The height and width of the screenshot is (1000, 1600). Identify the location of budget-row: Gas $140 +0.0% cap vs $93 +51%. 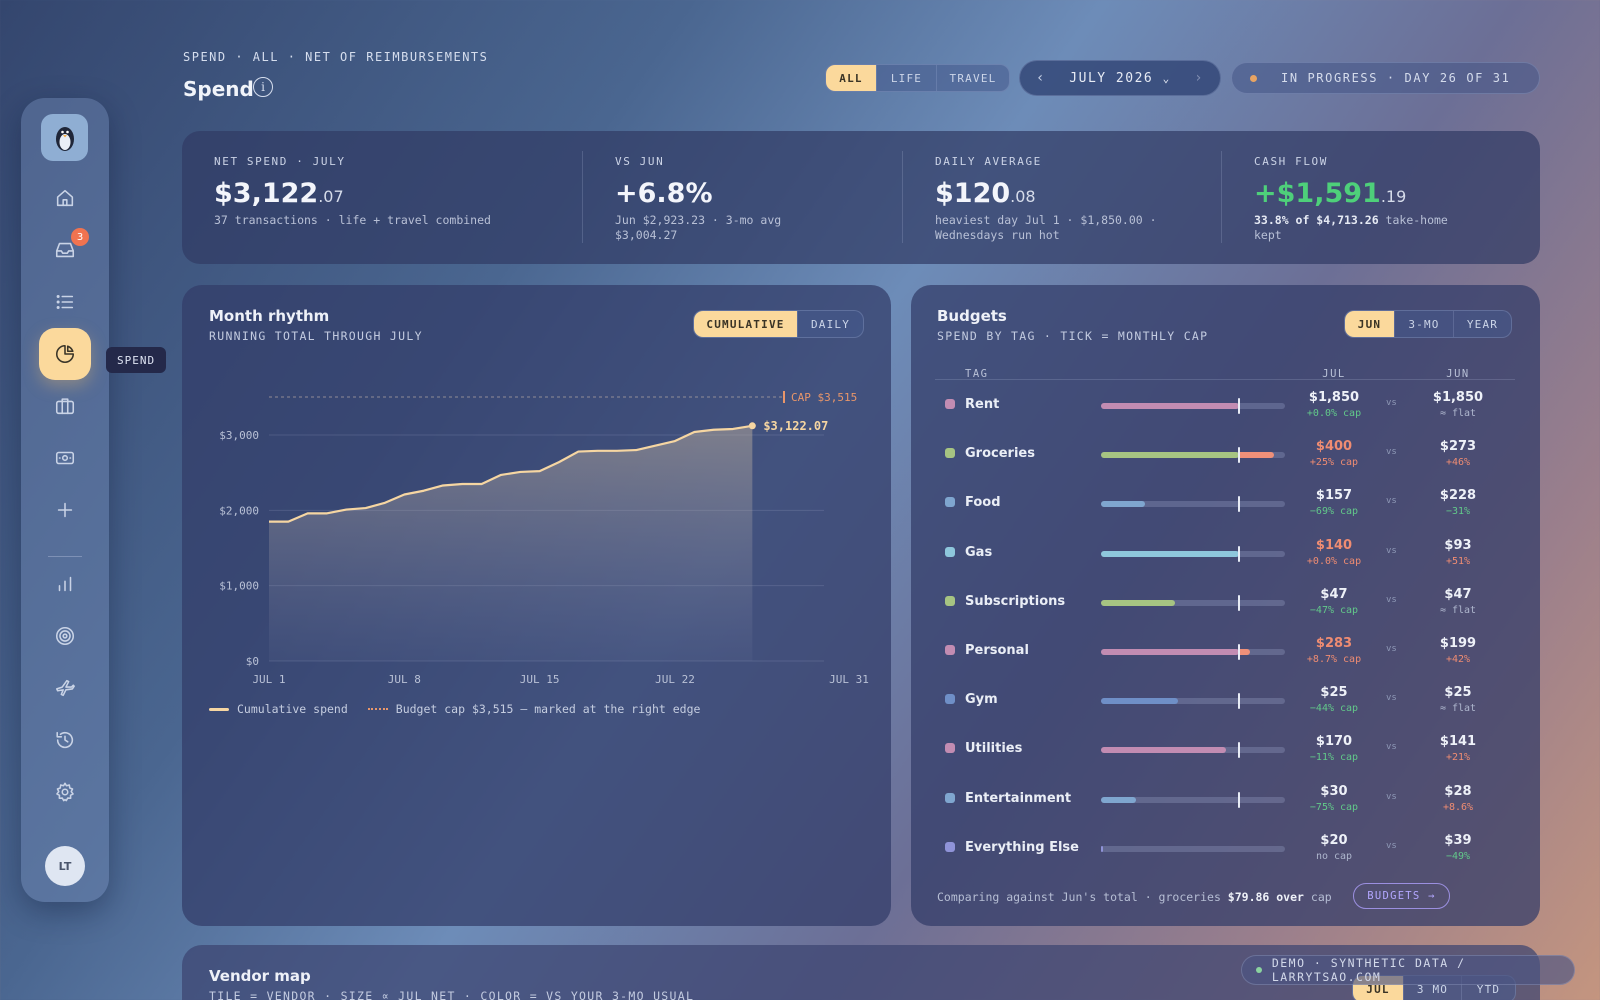
(1225, 554).